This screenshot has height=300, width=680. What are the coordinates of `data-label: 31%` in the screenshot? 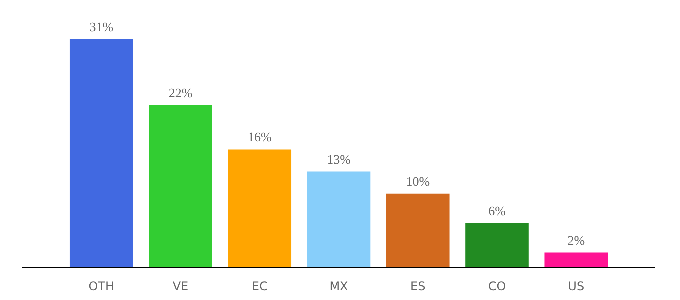 It's located at (102, 26).